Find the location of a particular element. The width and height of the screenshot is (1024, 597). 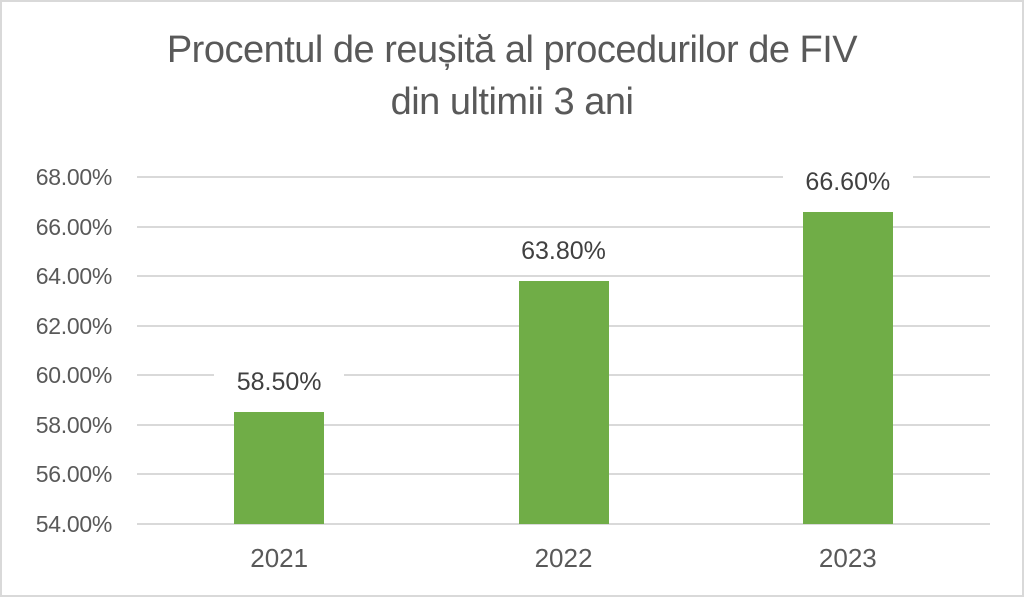

x-tick-label: 2023 is located at coordinates (847, 558).